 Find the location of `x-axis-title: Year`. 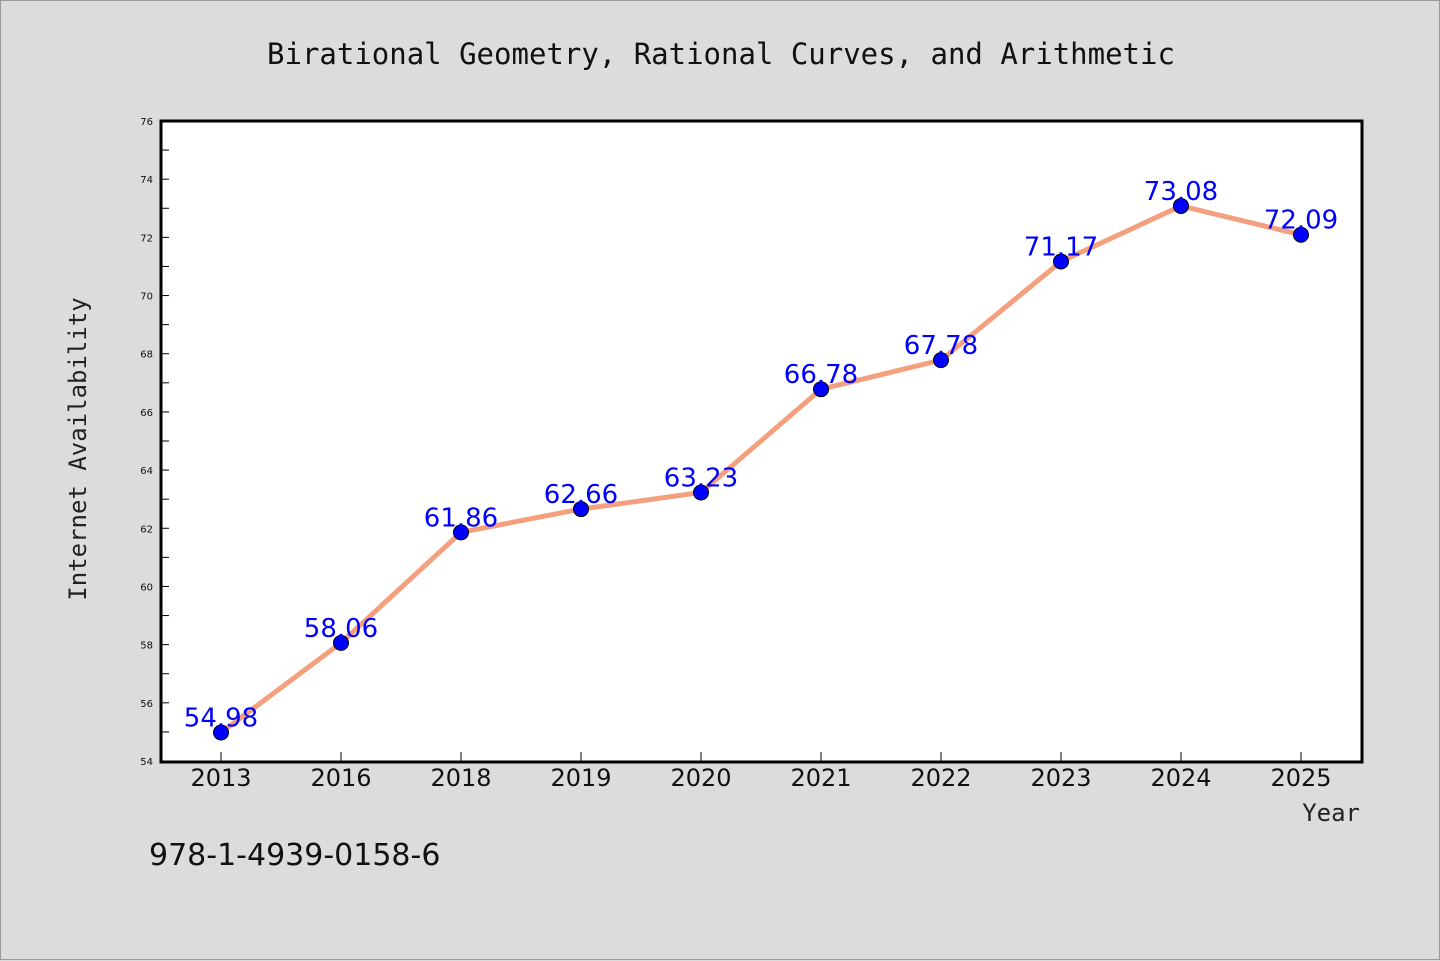

x-axis-title: Year is located at coordinates (1331, 813).